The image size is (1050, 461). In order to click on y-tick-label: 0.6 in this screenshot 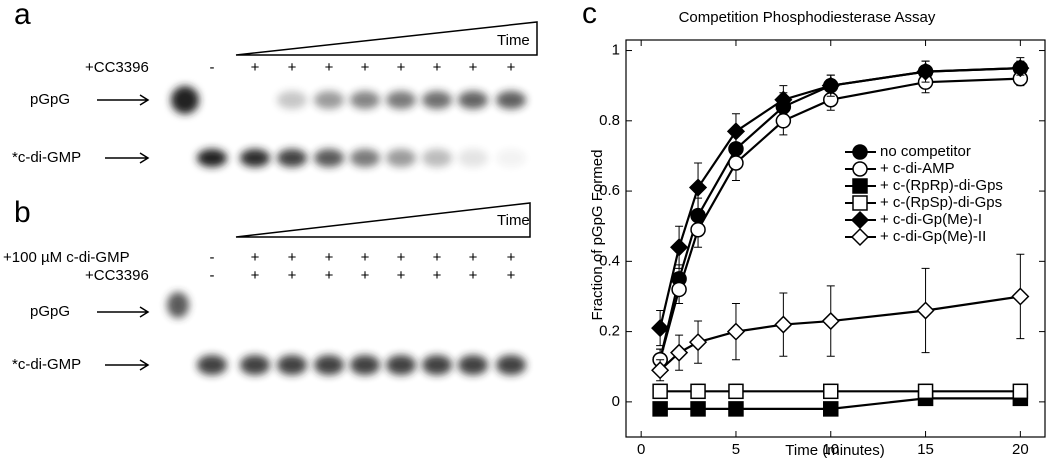, I will do `click(609, 190)`.